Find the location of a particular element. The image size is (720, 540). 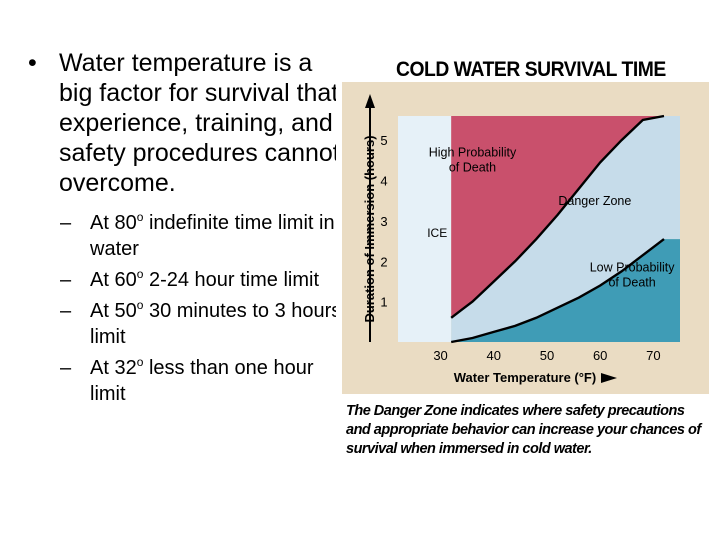

x-tick-label: 50 is located at coordinates (547, 355).